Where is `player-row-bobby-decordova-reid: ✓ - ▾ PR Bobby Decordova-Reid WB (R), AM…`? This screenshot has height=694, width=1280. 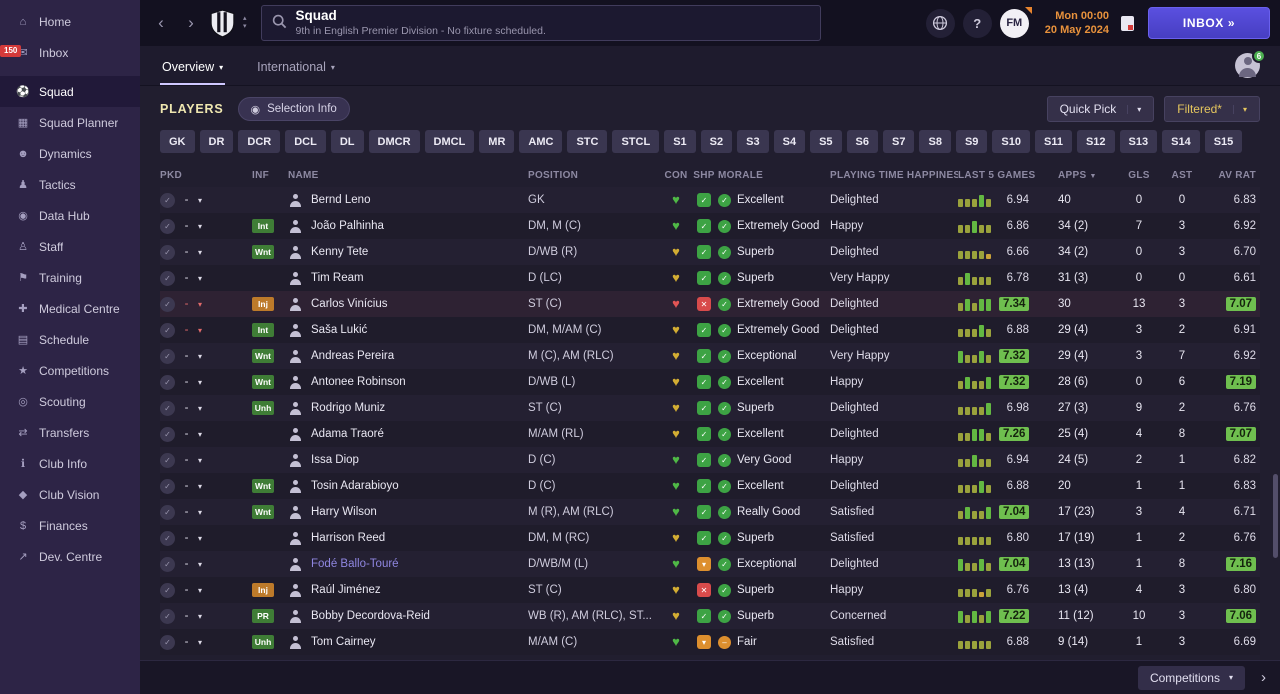
player-row-bobby-decordova-reid: ✓ - ▾ PR Bobby Decordova-Reid WB (R), AM… is located at coordinates (710, 616).